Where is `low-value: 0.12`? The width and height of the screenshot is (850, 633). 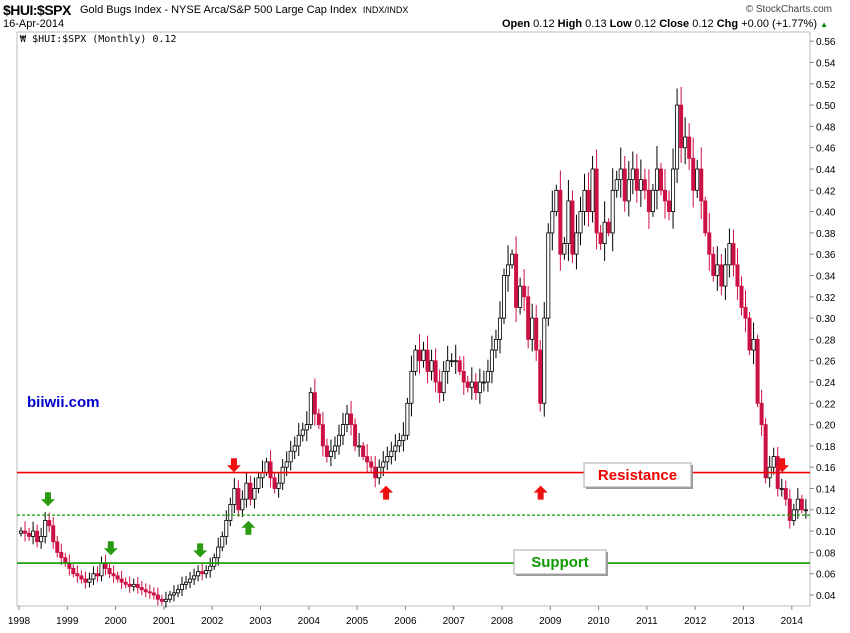
low-value: 0.12 is located at coordinates (645, 24).